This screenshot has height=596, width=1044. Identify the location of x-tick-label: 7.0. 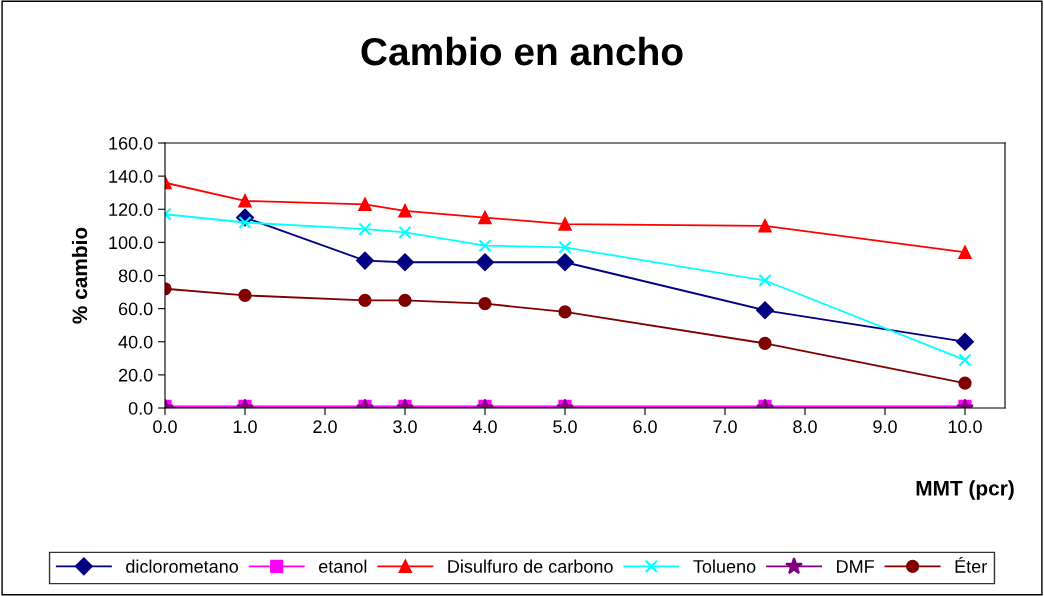
(725, 427).